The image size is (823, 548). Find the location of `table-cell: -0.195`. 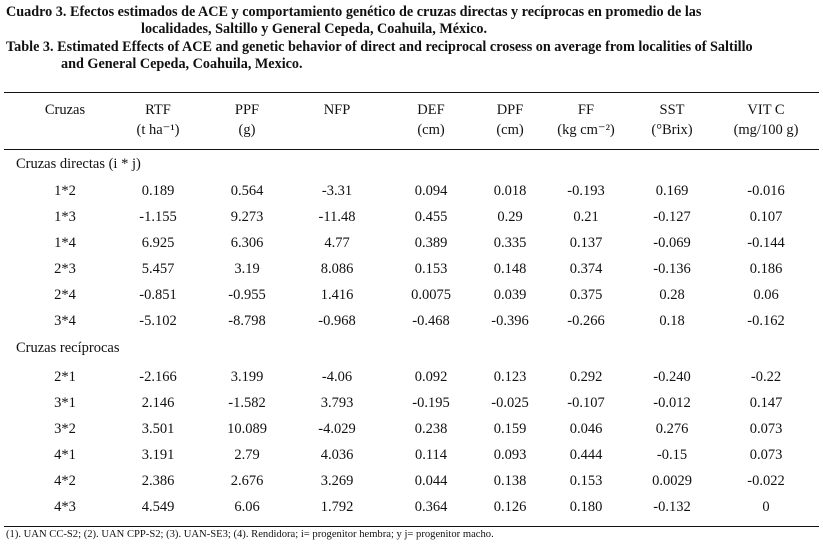

table-cell: -0.195 is located at coordinates (431, 402).